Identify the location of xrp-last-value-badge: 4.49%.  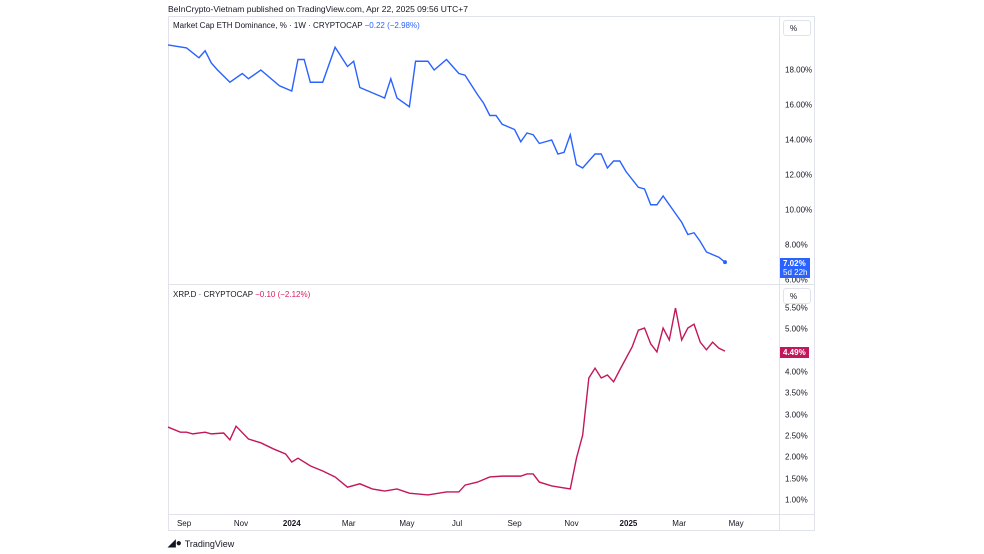
(794, 352).